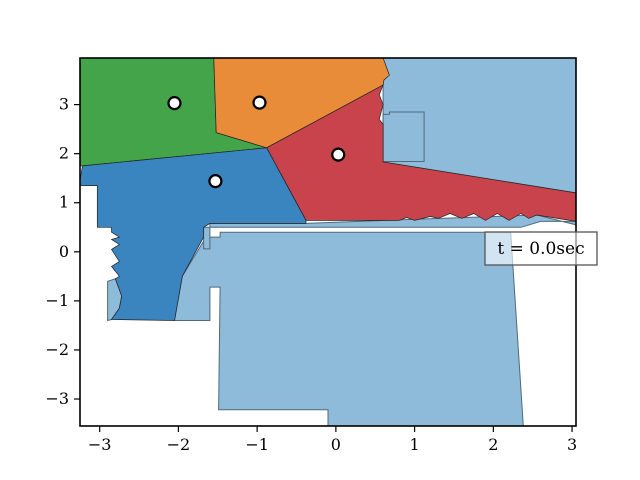 The image size is (640, 480). I want to click on x-tick-label: −3, so click(100, 444).